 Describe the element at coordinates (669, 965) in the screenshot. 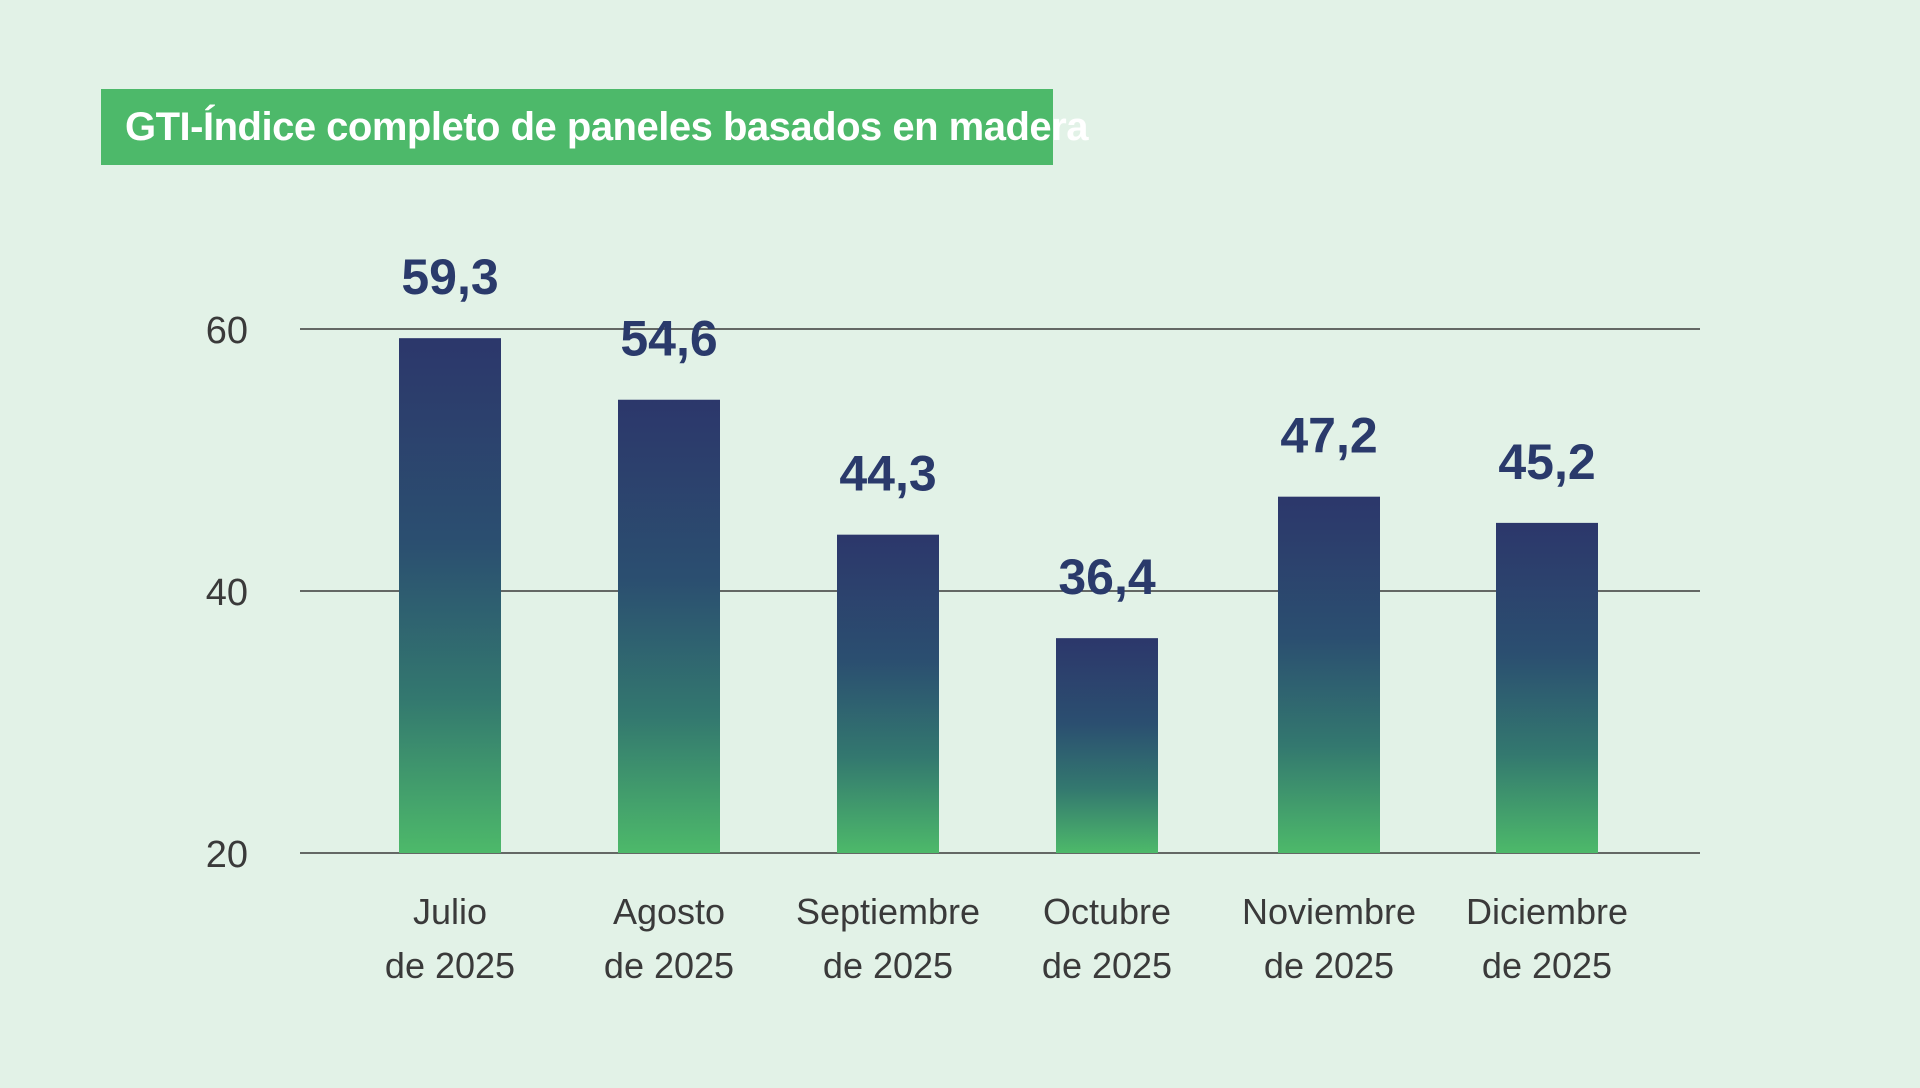

I see `category-label-1-1: de 2025` at that location.